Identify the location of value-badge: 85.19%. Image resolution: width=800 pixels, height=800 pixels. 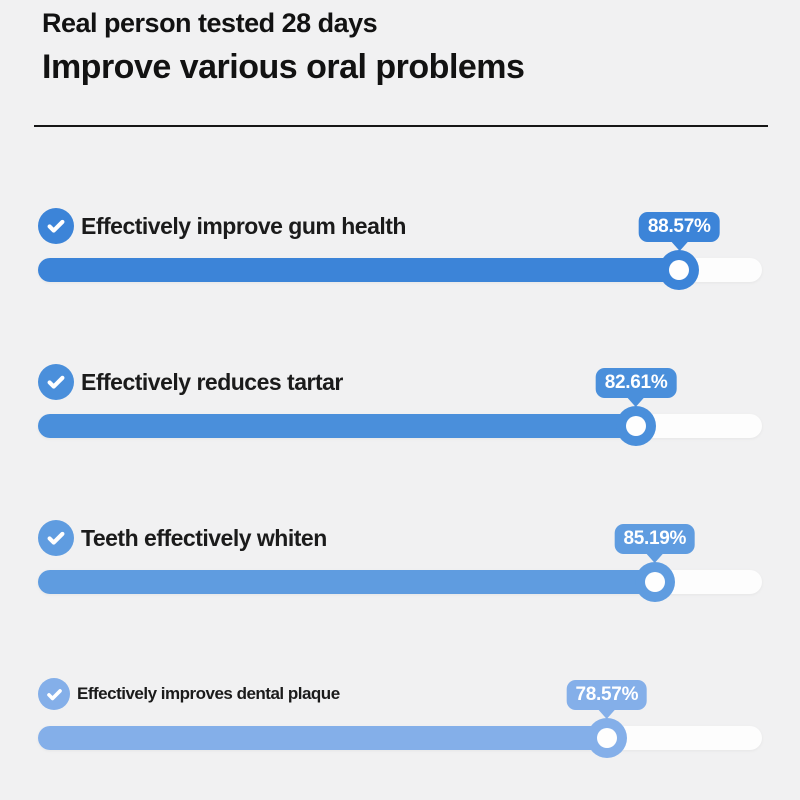
(655, 543).